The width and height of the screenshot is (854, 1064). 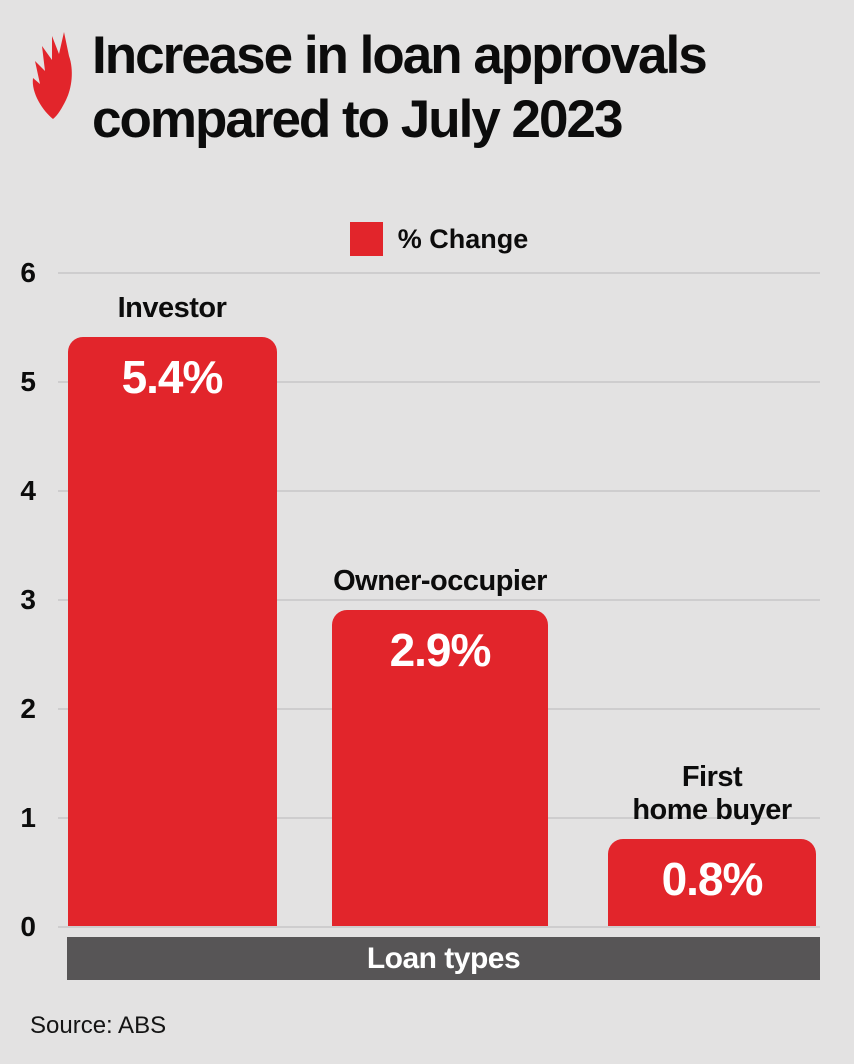 I want to click on category-label: Owner-occupier, so click(x=440, y=580).